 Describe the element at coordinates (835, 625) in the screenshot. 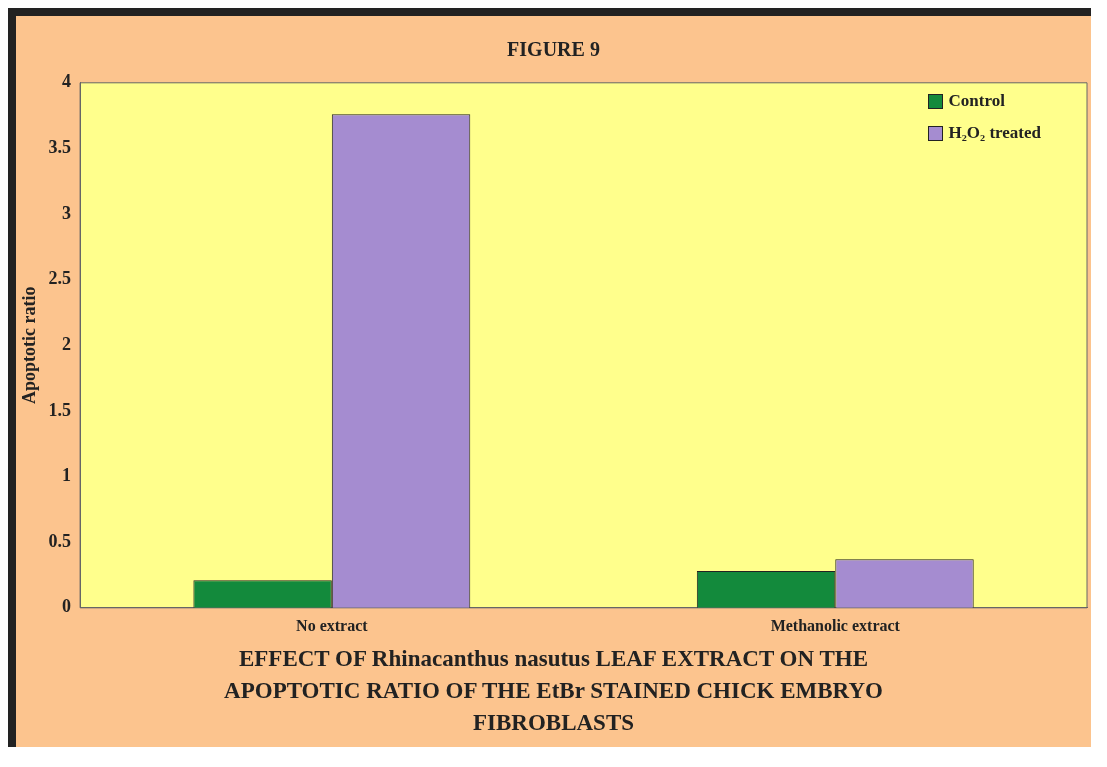

I see `x-tick-label: Methanolic extract` at that location.